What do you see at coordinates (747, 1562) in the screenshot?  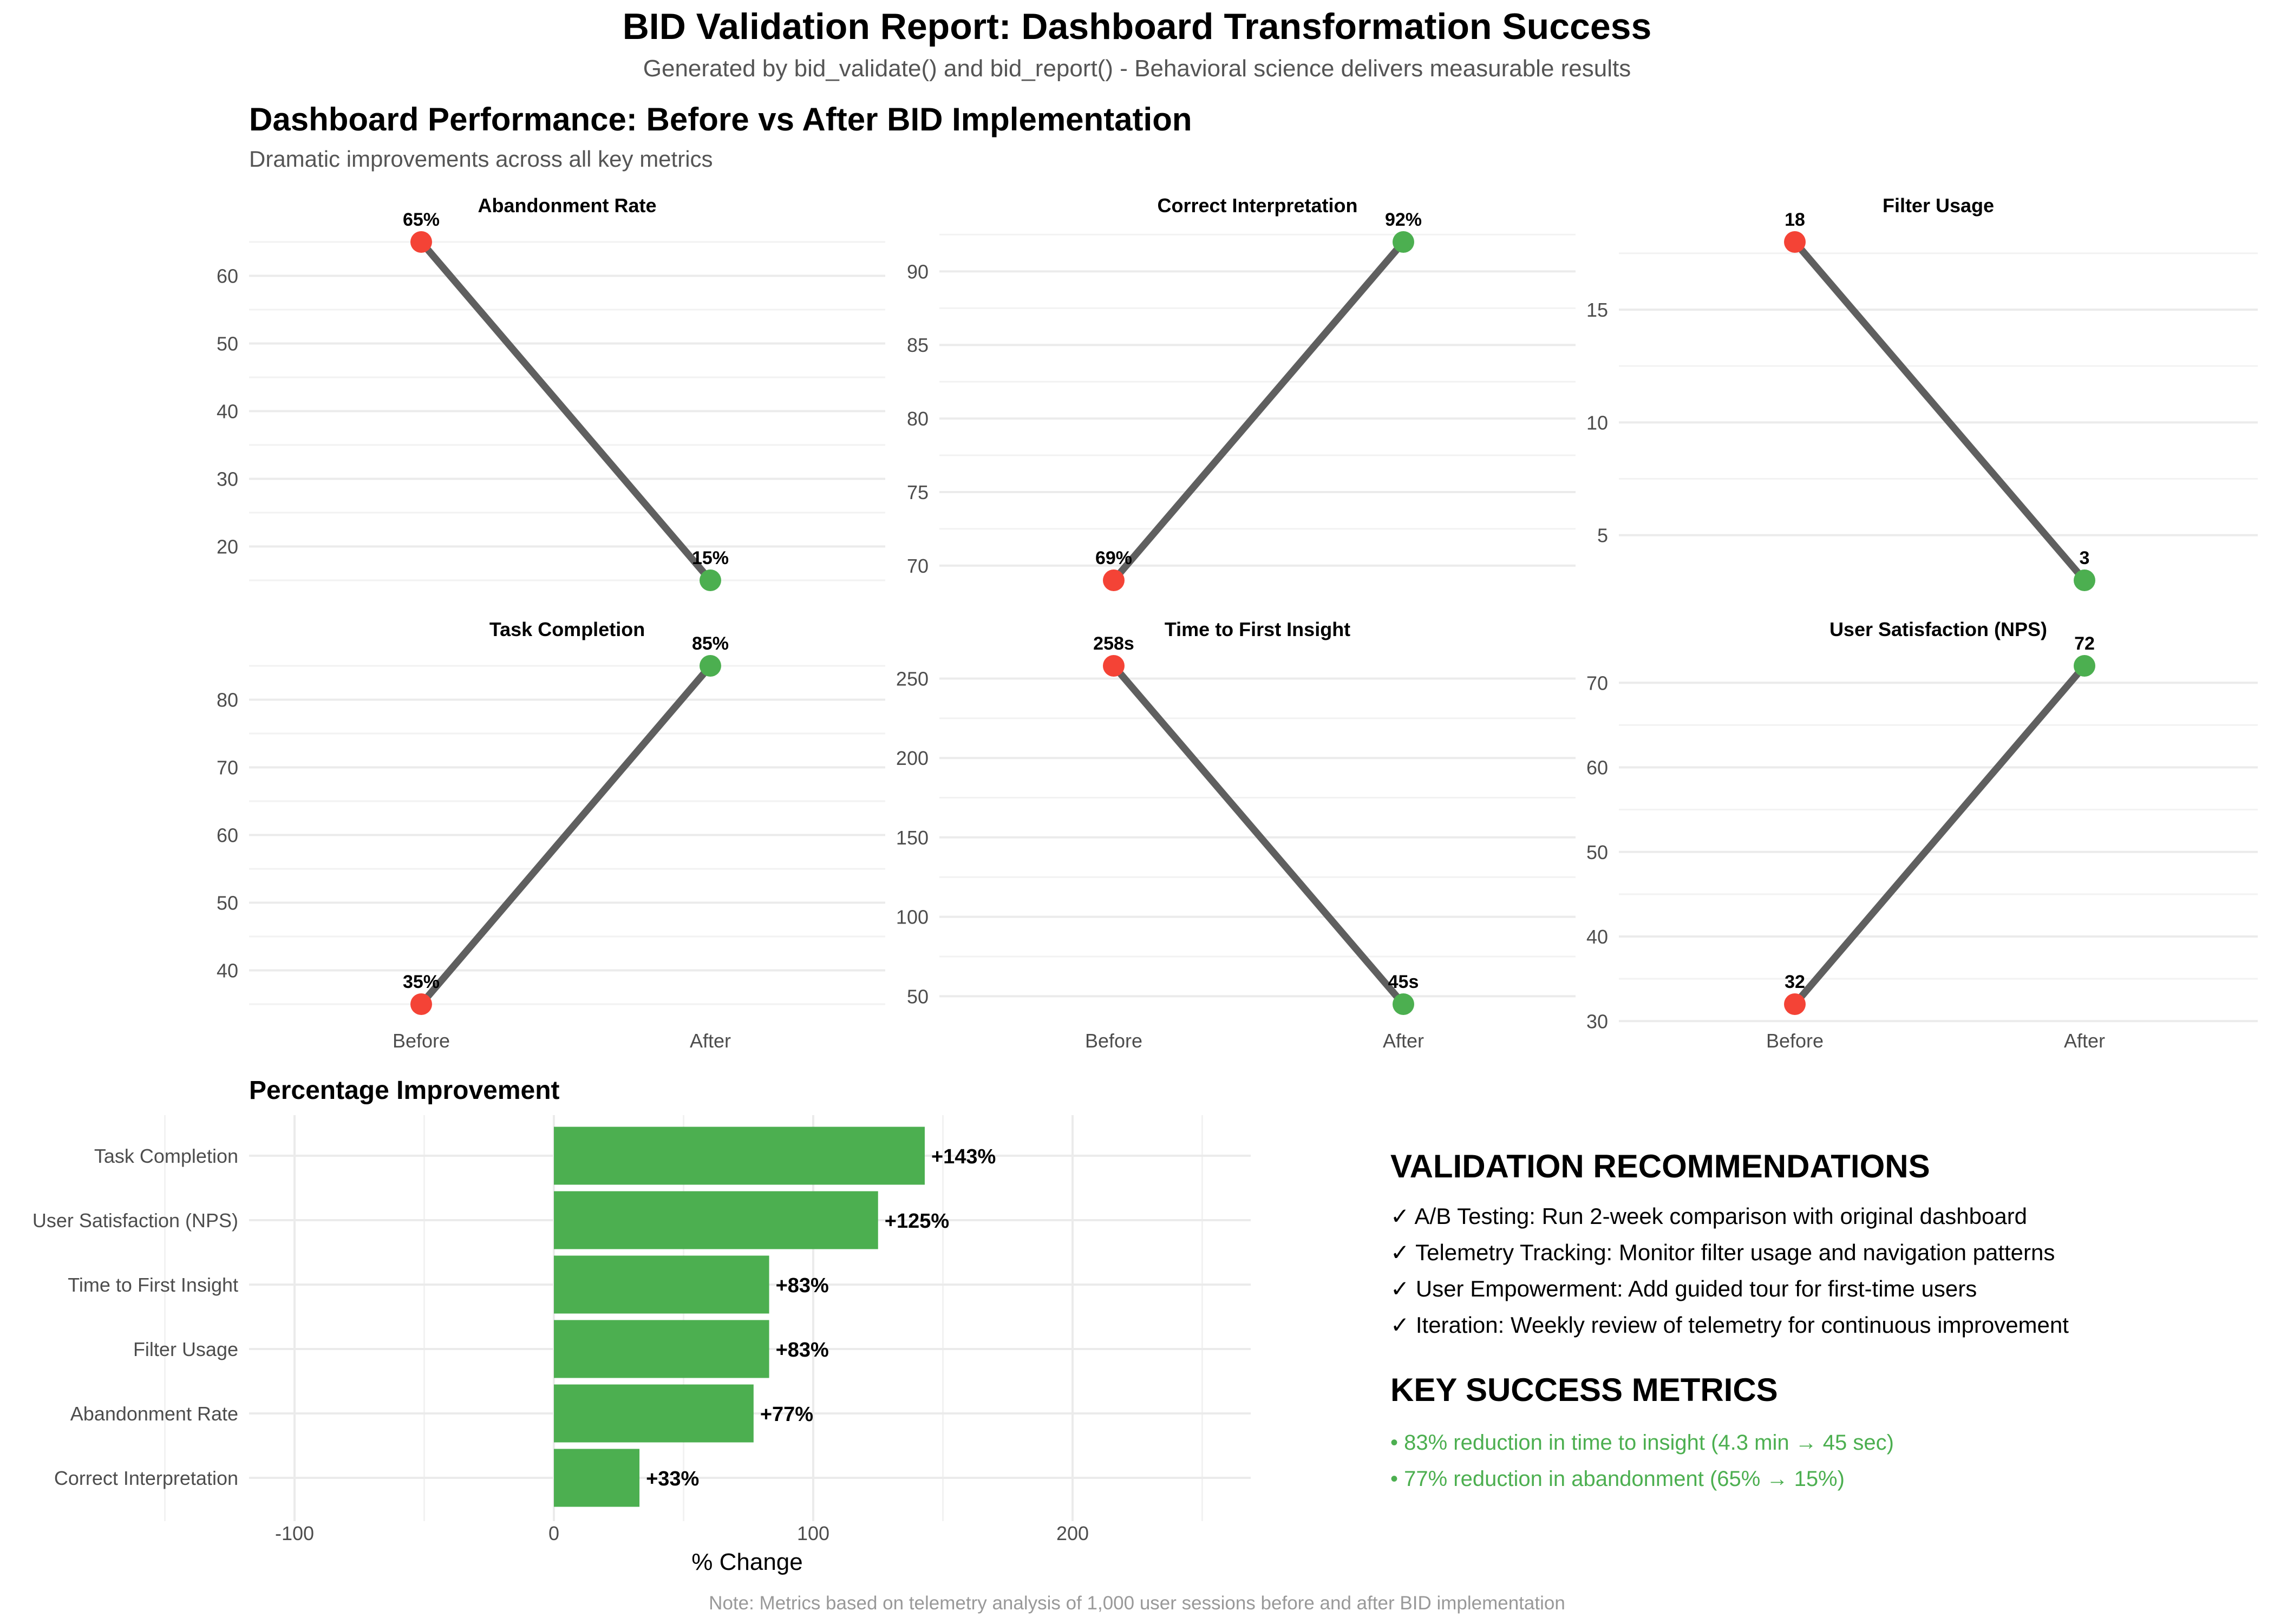 I see `bar-chart-xlabel: % Change` at bounding box center [747, 1562].